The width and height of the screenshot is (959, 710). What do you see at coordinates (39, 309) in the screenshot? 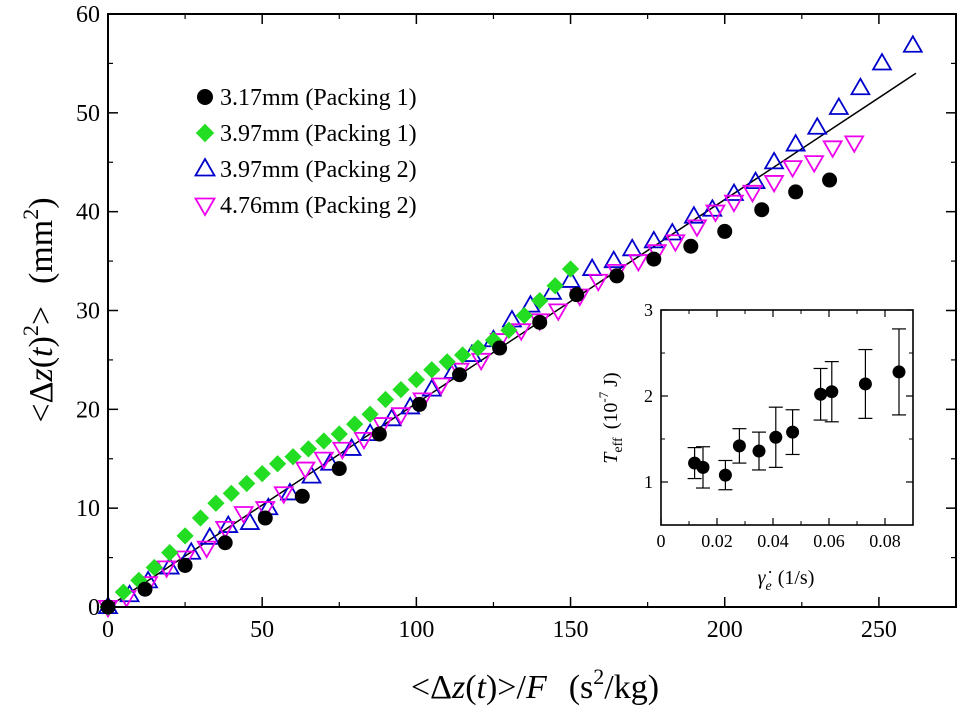
I see `y-axis-title: <Δz(t)2>(mm2)` at bounding box center [39, 309].